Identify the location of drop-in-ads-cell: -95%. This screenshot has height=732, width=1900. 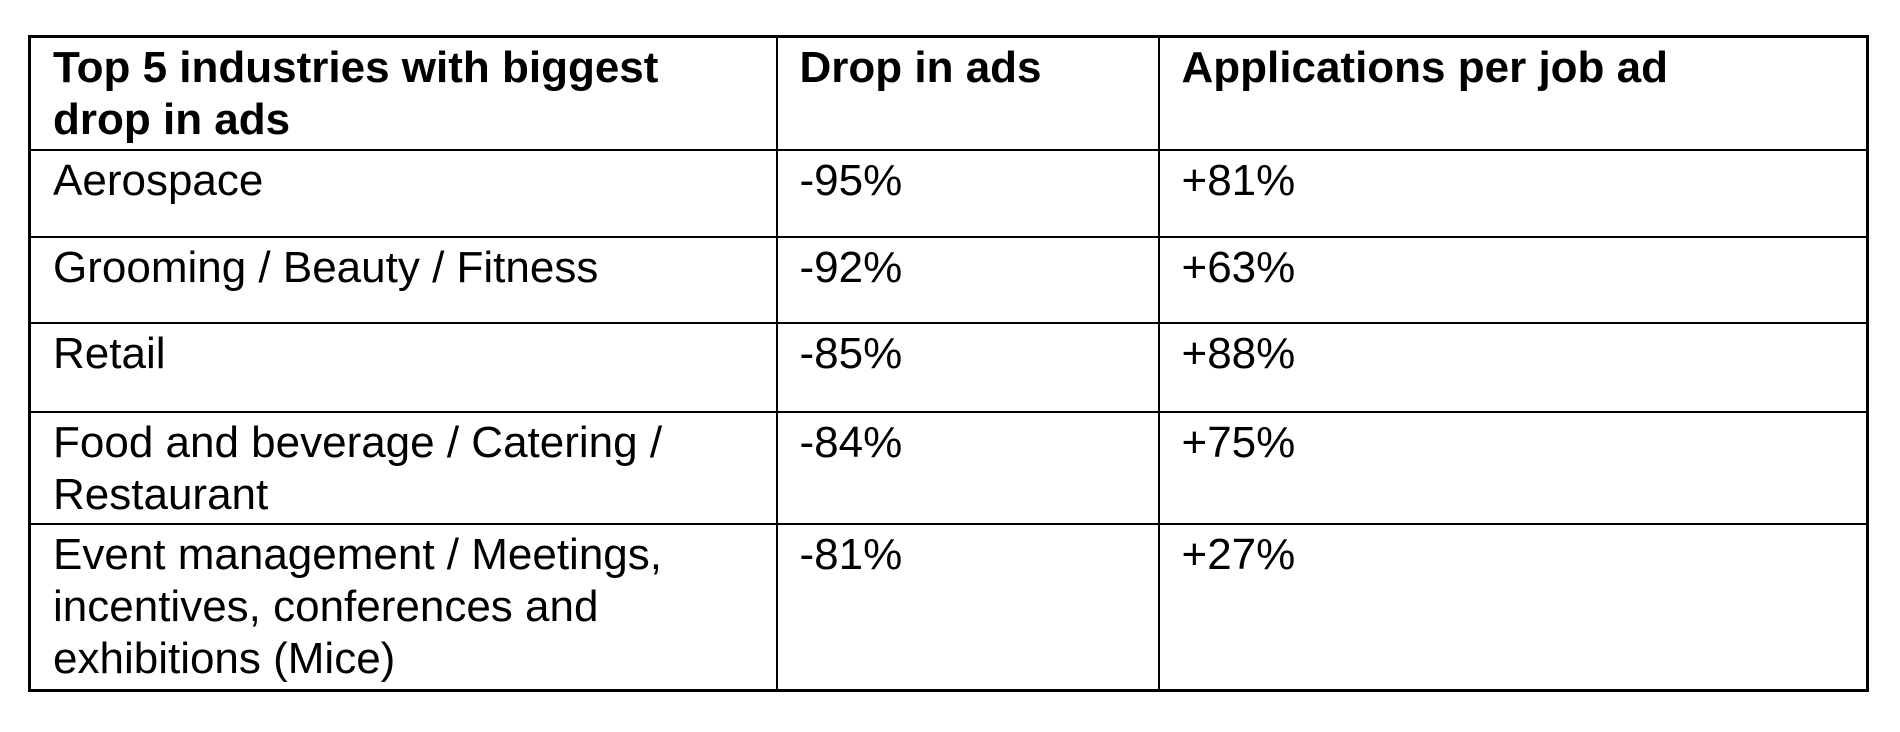
(967, 193).